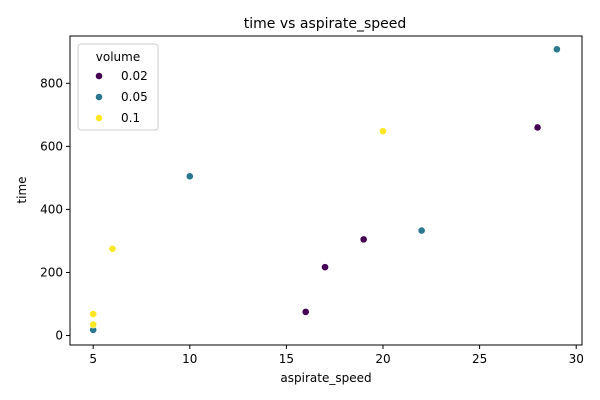  Describe the element at coordinates (479, 359) in the screenshot. I see `x-tick-label: 25` at that location.